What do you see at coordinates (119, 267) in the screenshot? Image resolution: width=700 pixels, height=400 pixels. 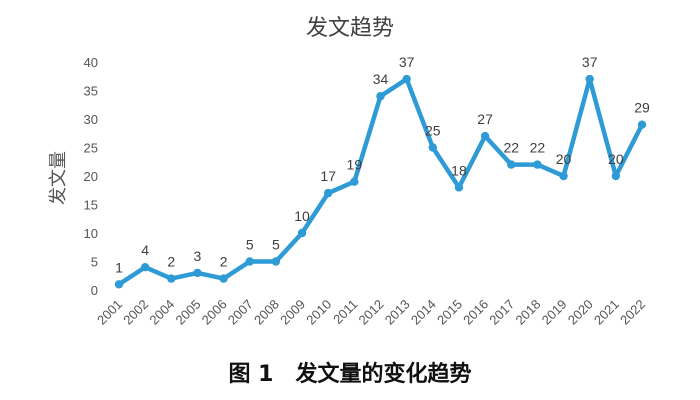 I see `data-label: 1` at bounding box center [119, 267].